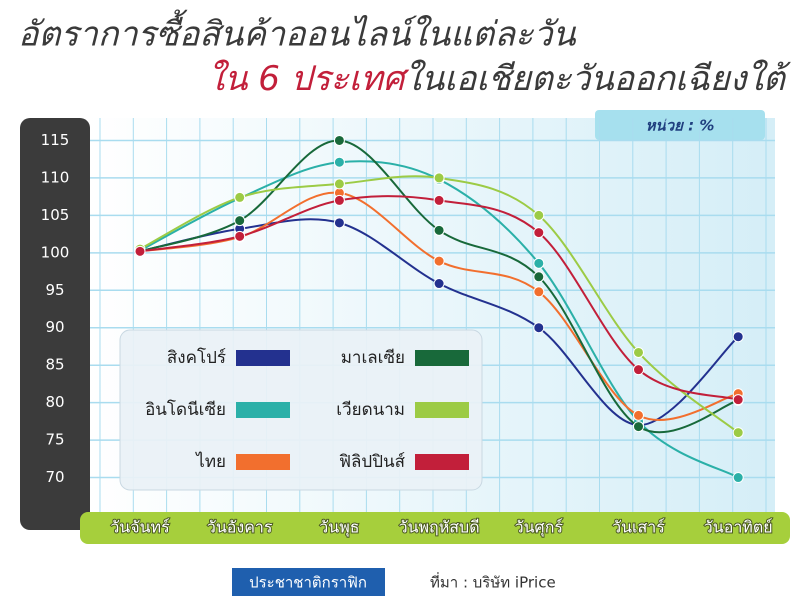 This screenshot has width=800, height=605. I want to click on legend-box, so click(301, 410).